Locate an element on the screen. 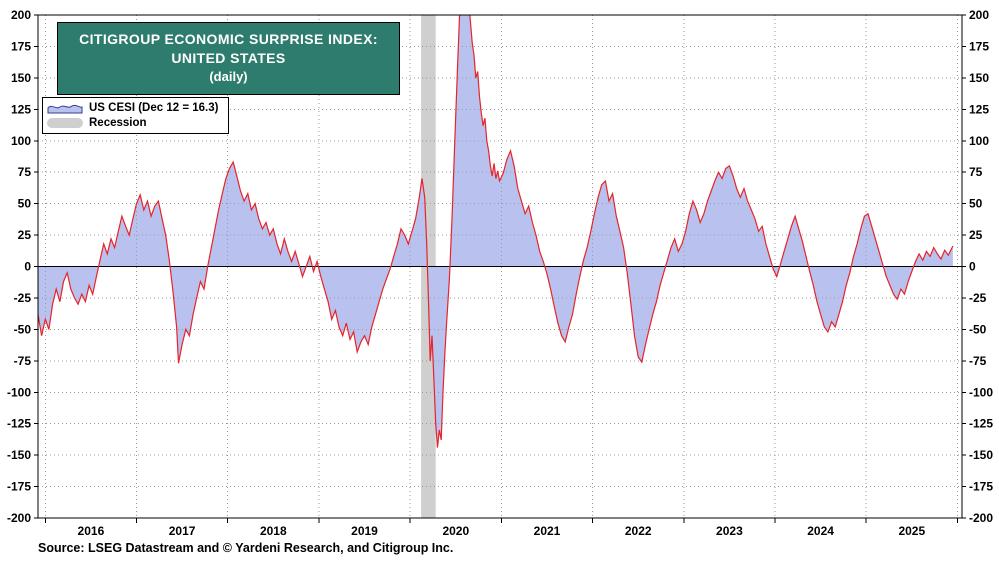 This screenshot has width=999, height=562. x-tick-label: 2023 is located at coordinates (729, 531).